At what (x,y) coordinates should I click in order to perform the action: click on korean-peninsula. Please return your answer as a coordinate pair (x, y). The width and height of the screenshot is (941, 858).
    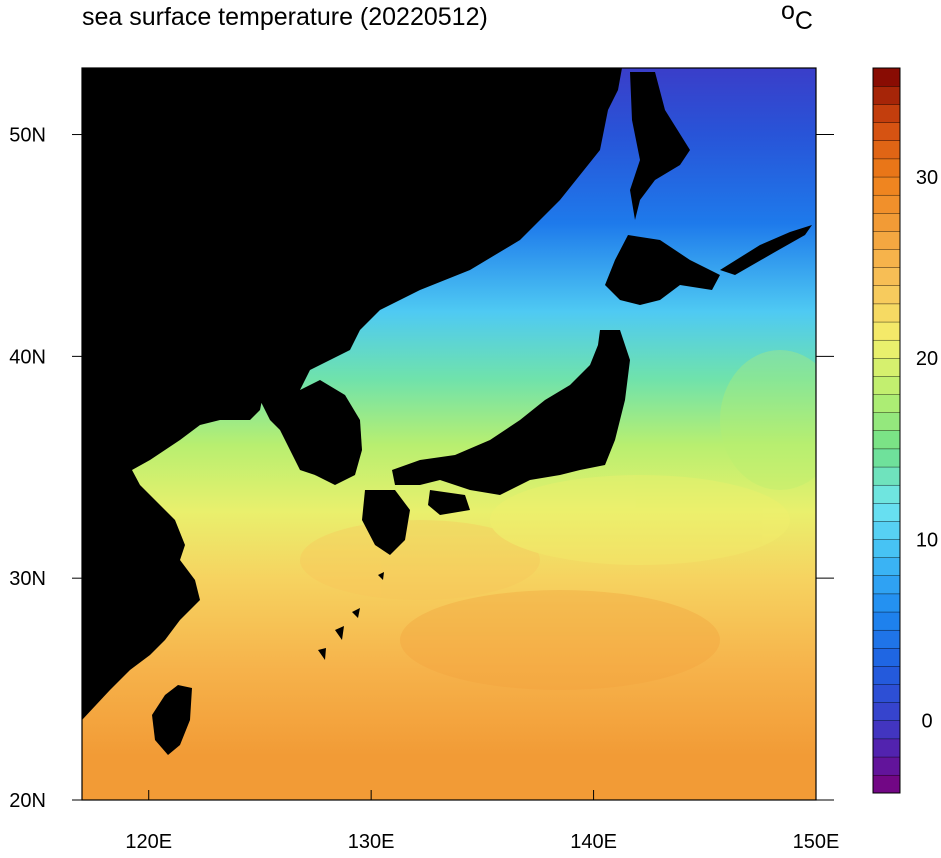
    Looking at the image, I should click on (331, 432).